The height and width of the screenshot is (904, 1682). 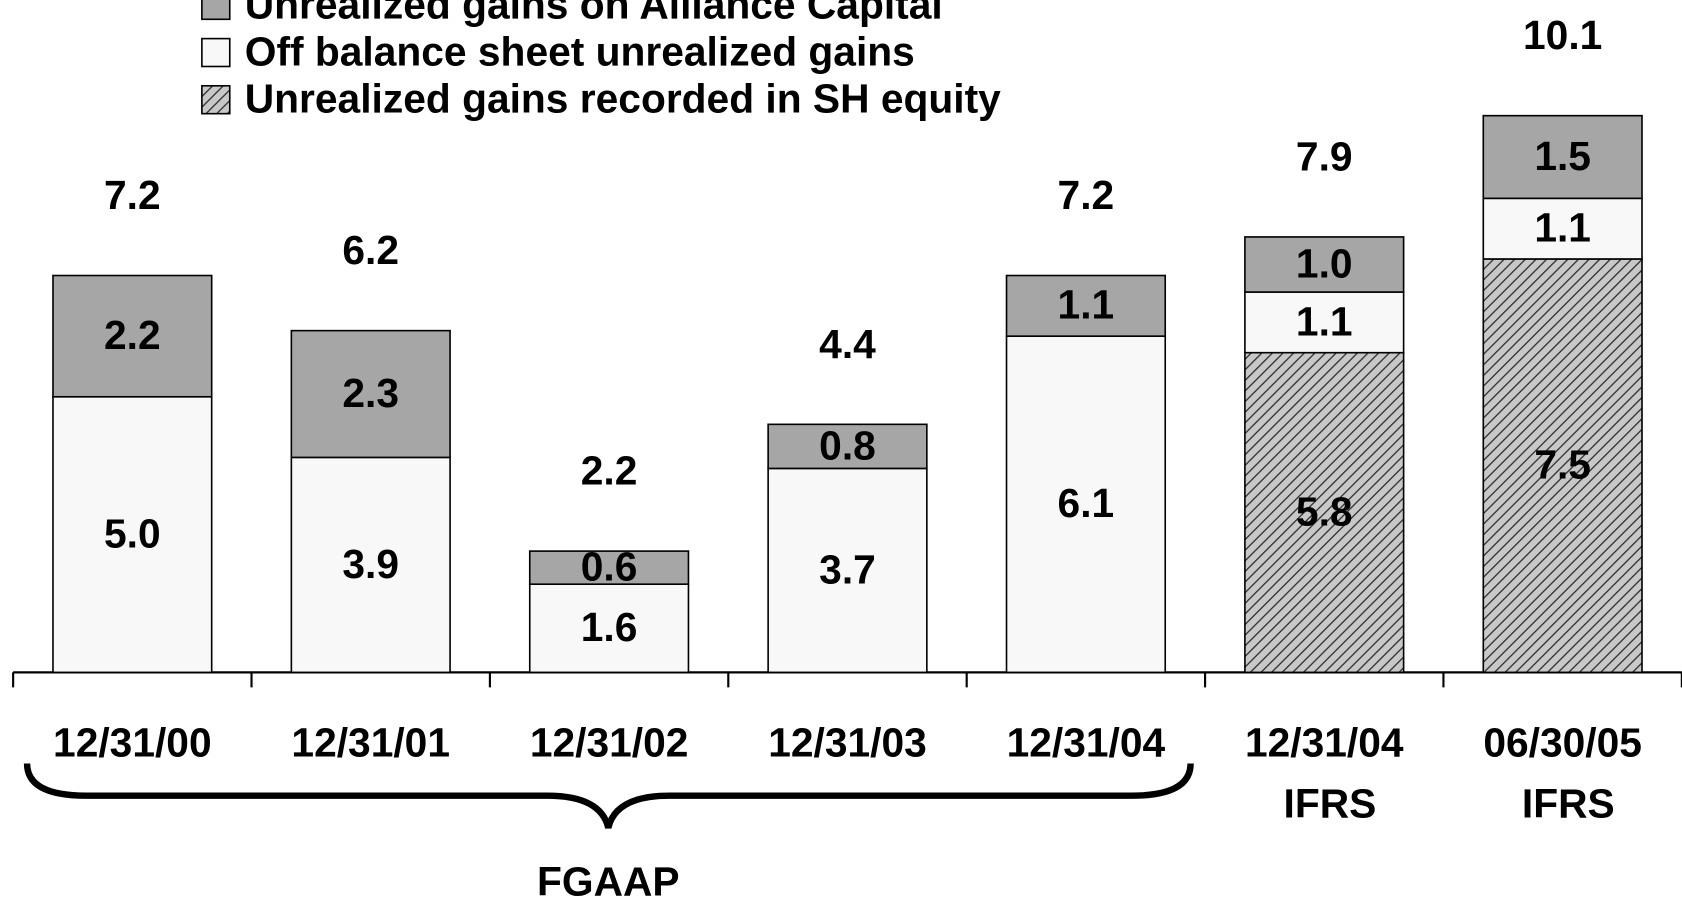 I want to click on value-label: 2.2, so click(x=132, y=335).